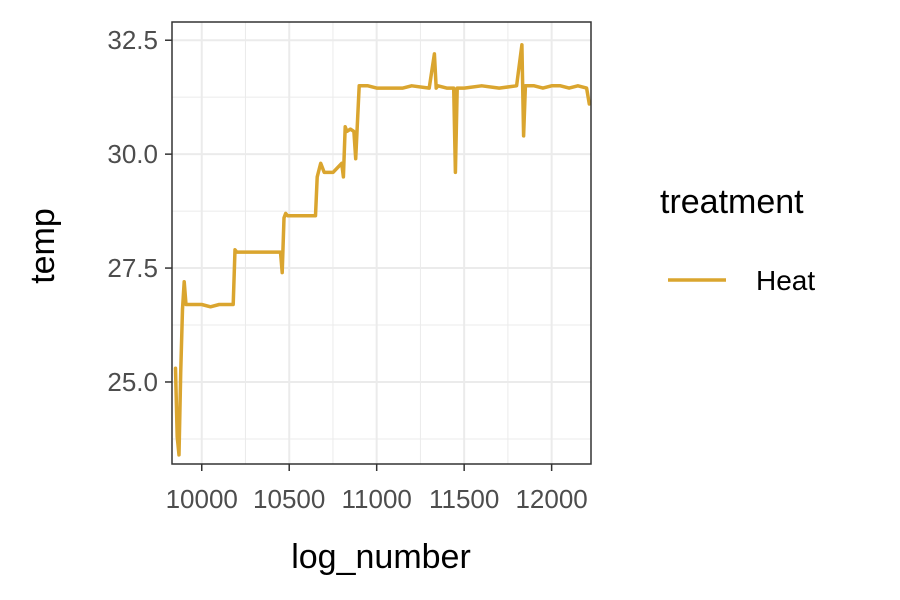 The image size is (900, 600). Describe the element at coordinates (785, 280) in the screenshot. I see `legend-label-heat: Heat` at that location.